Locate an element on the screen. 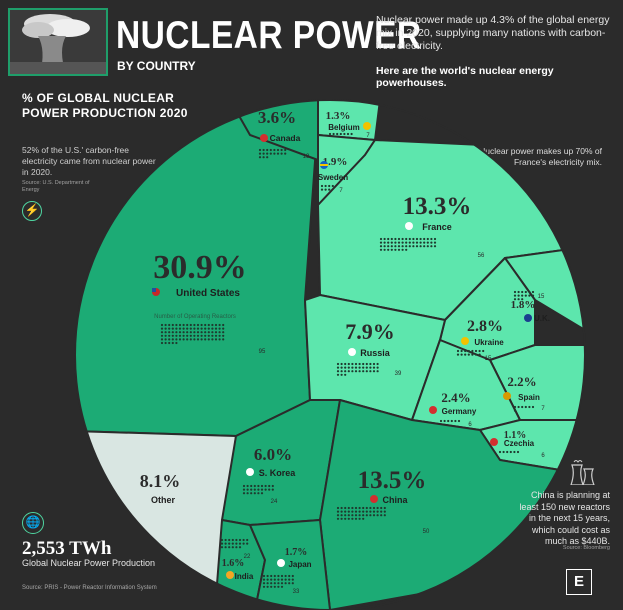 This screenshot has height=610, width=623. label-germany: 2.4% Germany 6 is located at coordinates (459, 409).